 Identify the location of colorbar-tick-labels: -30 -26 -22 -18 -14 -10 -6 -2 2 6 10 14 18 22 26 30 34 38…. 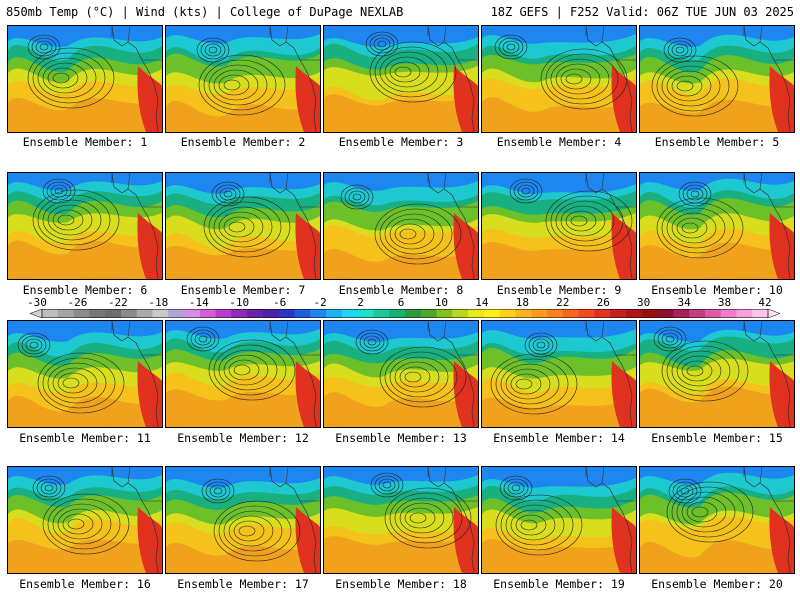
(400, 302).